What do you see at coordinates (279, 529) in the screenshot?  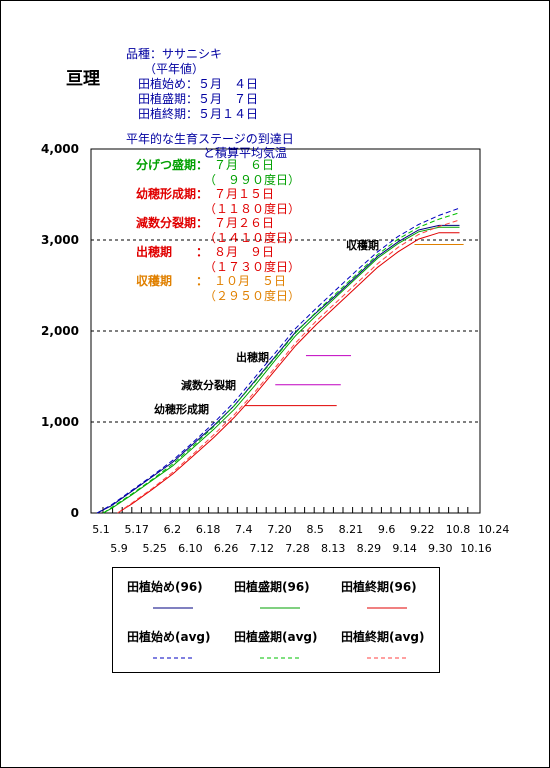 I see `x-tick-label-top: 7.20` at bounding box center [279, 529].